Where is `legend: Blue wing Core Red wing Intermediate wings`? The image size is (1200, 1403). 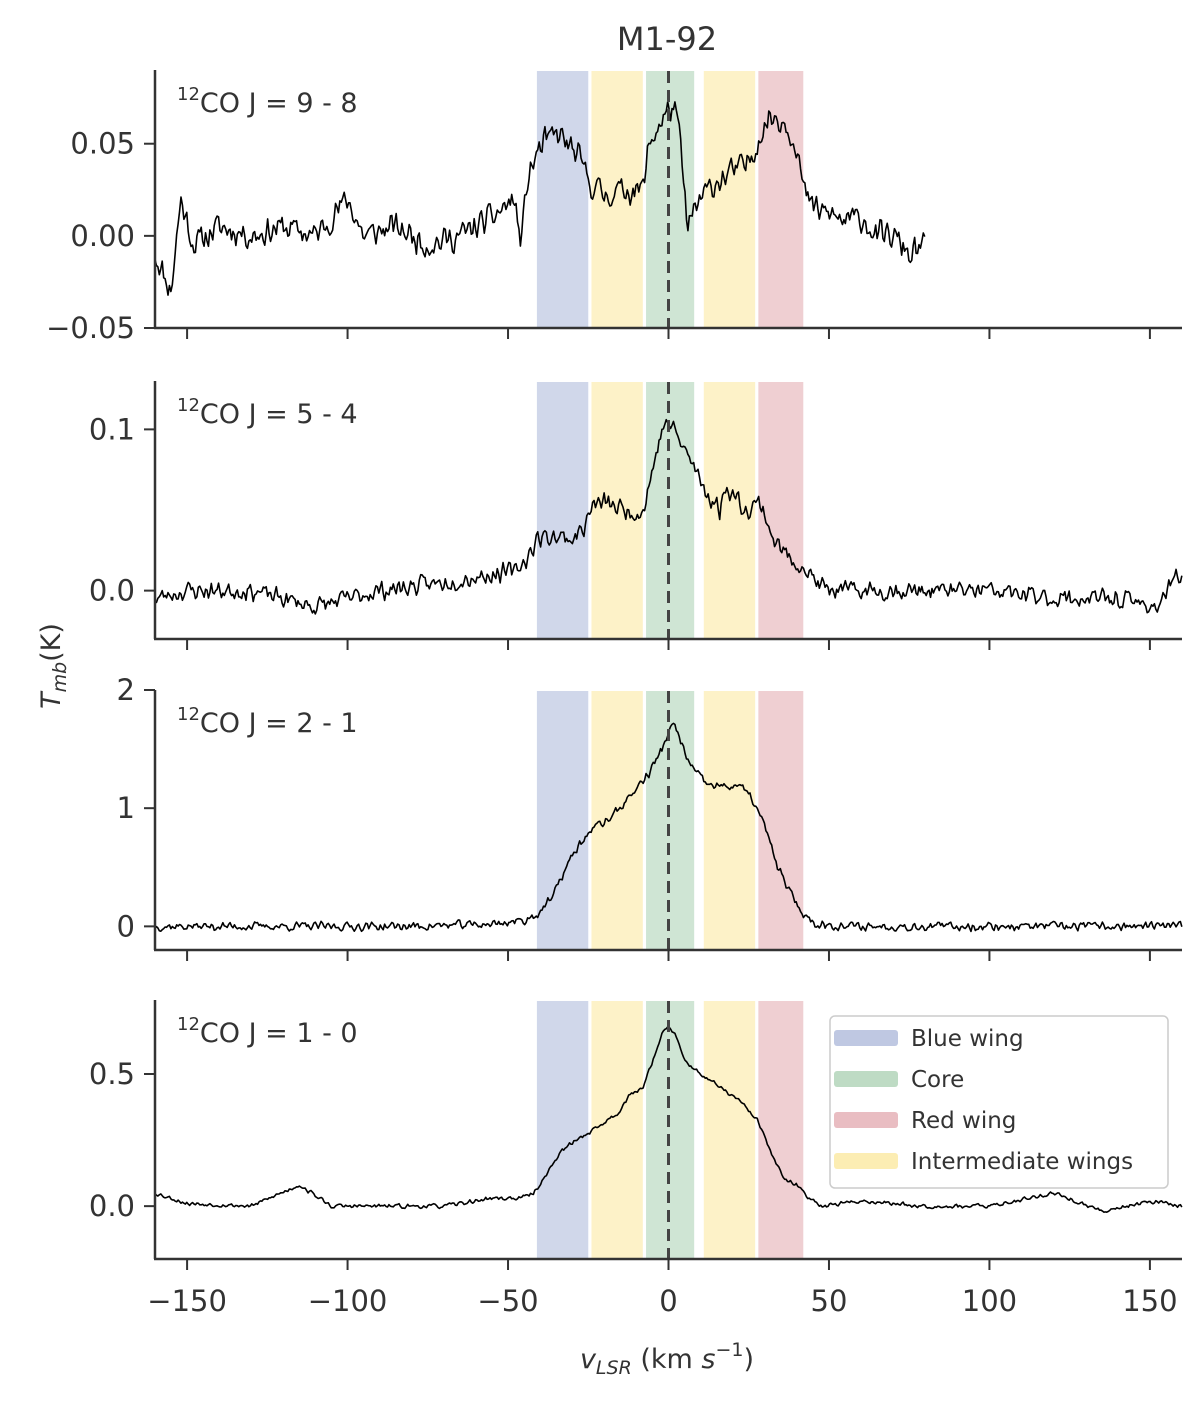
legend: Blue wing Core Red wing Intermediate wings is located at coordinates (999, 1102).